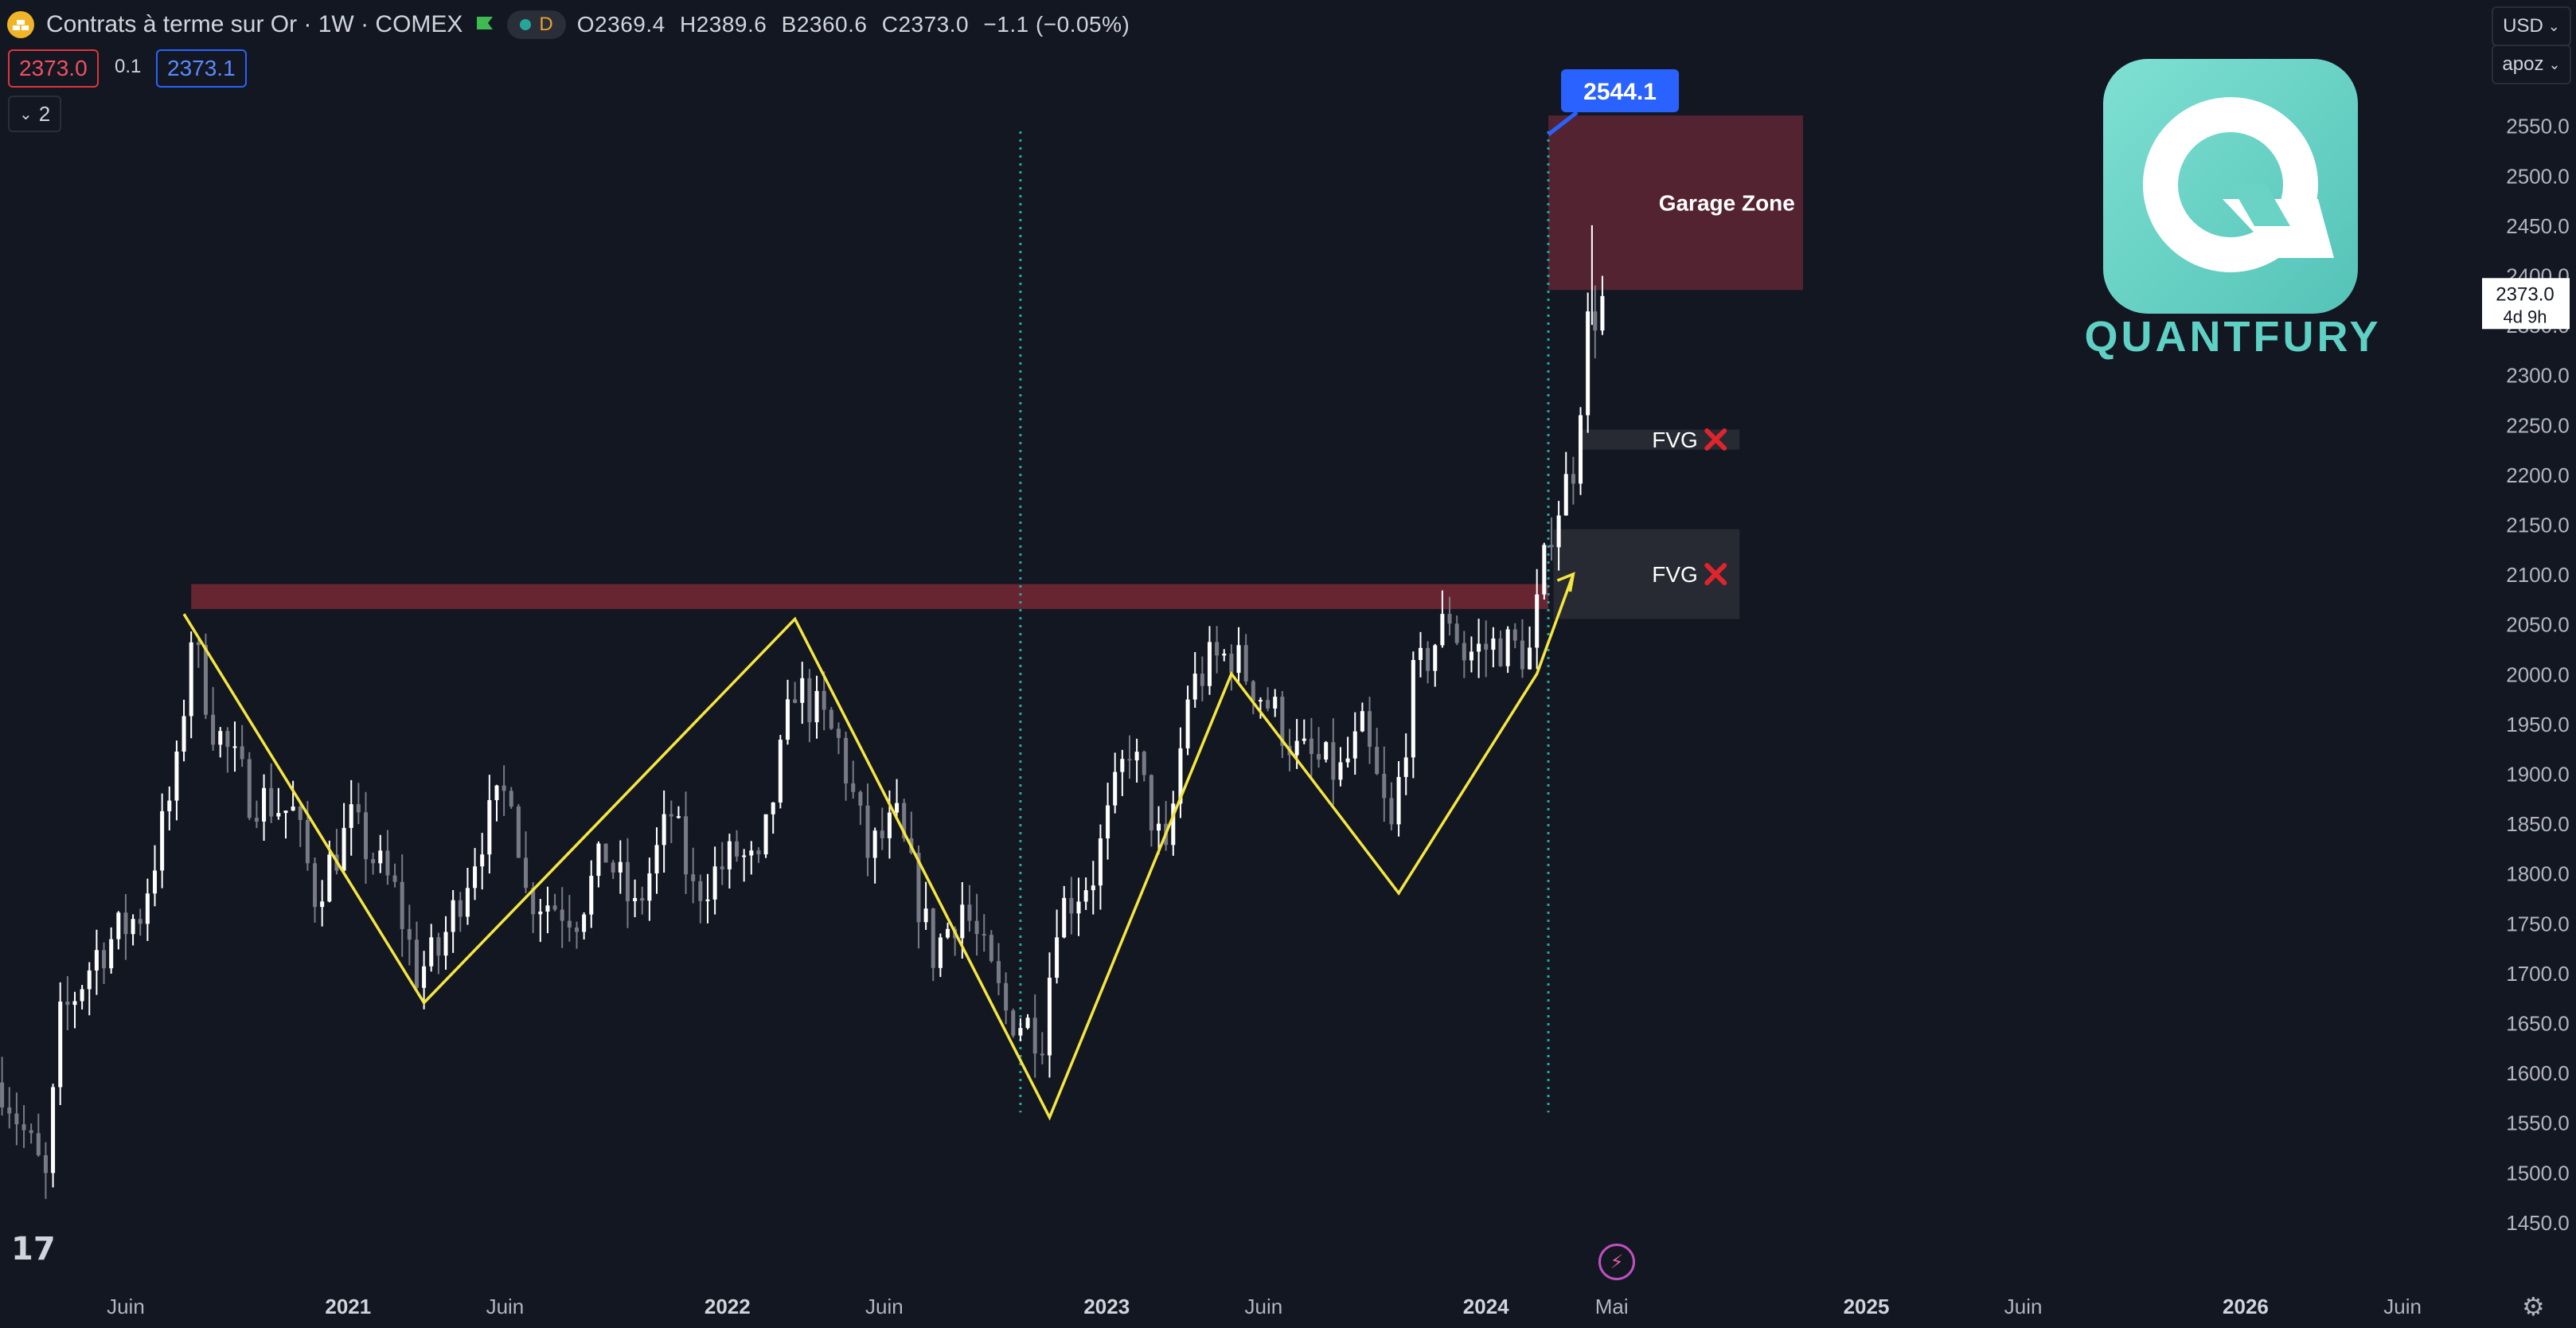  What do you see at coordinates (2538, 575) in the screenshot?
I see `price-tick-label: 2100.0` at bounding box center [2538, 575].